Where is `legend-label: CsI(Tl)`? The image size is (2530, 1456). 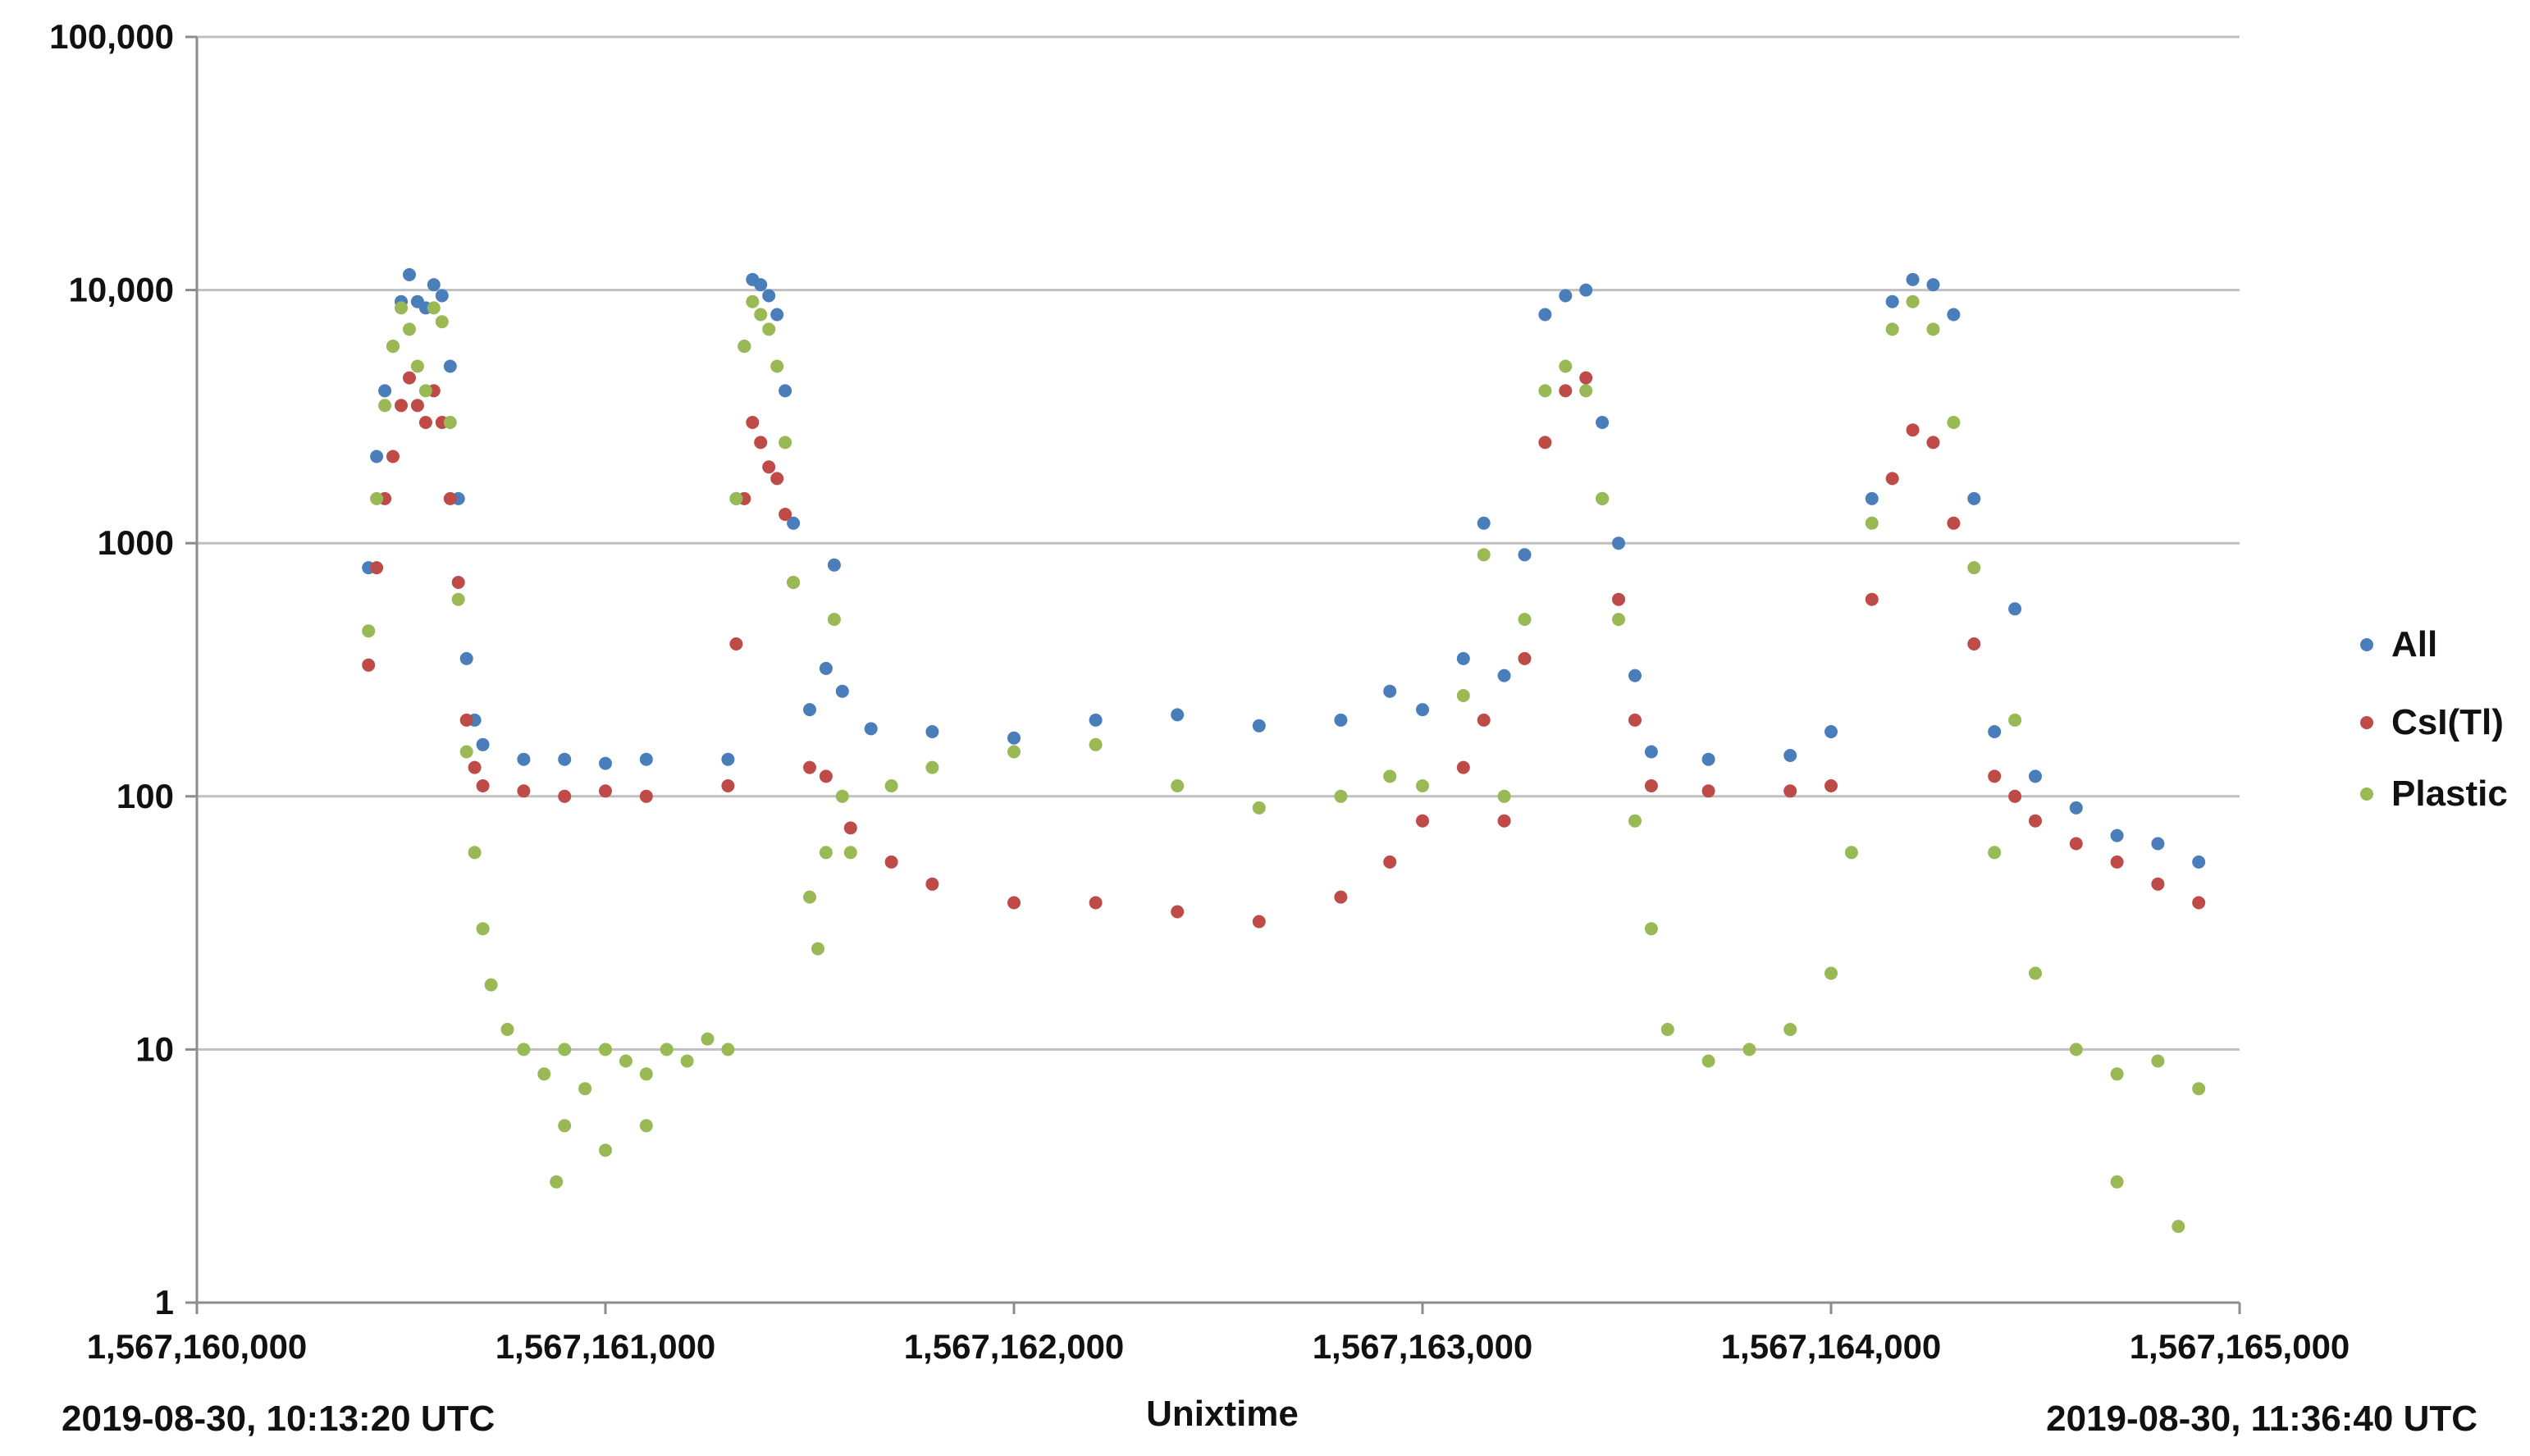 legend-label: CsI(Tl) is located at coordinates (2447, 722).